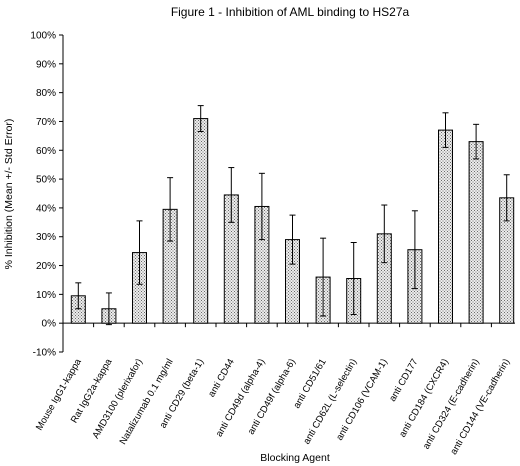  I want to click on y-ticks: -10% 0% 10% 20% 30% 40% 50% 60% 70% 80% 90% 100%, so click(46, 195).